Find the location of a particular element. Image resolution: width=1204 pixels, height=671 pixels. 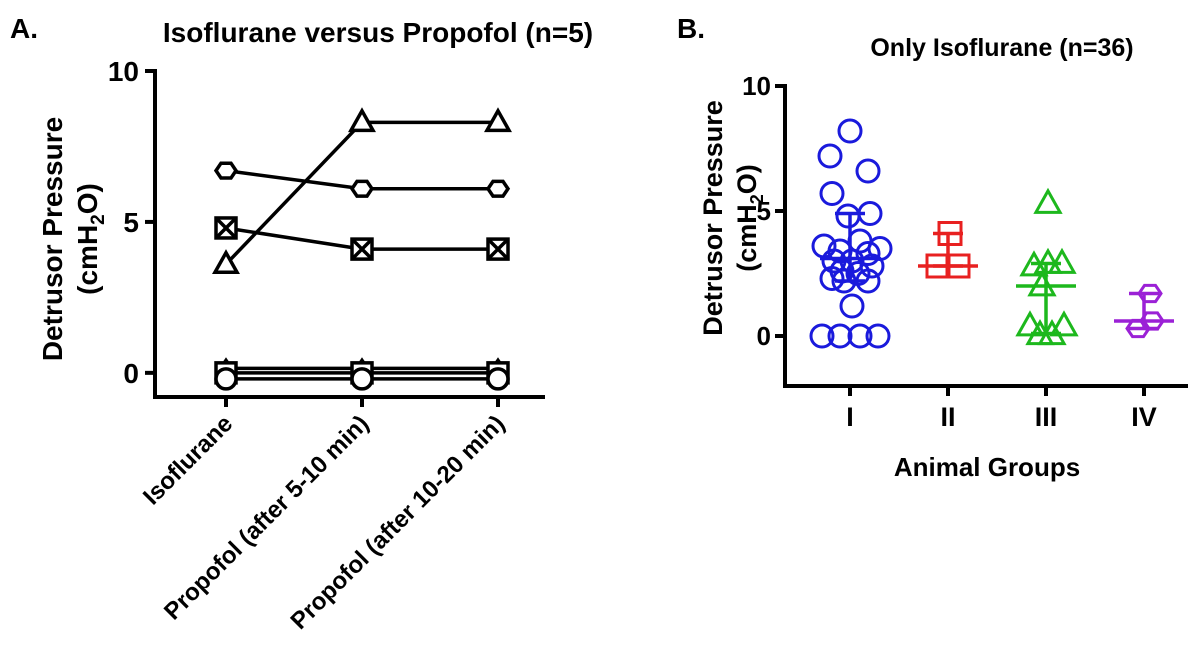

panel-a-series-hexagon is located at coordinates (362, 179).